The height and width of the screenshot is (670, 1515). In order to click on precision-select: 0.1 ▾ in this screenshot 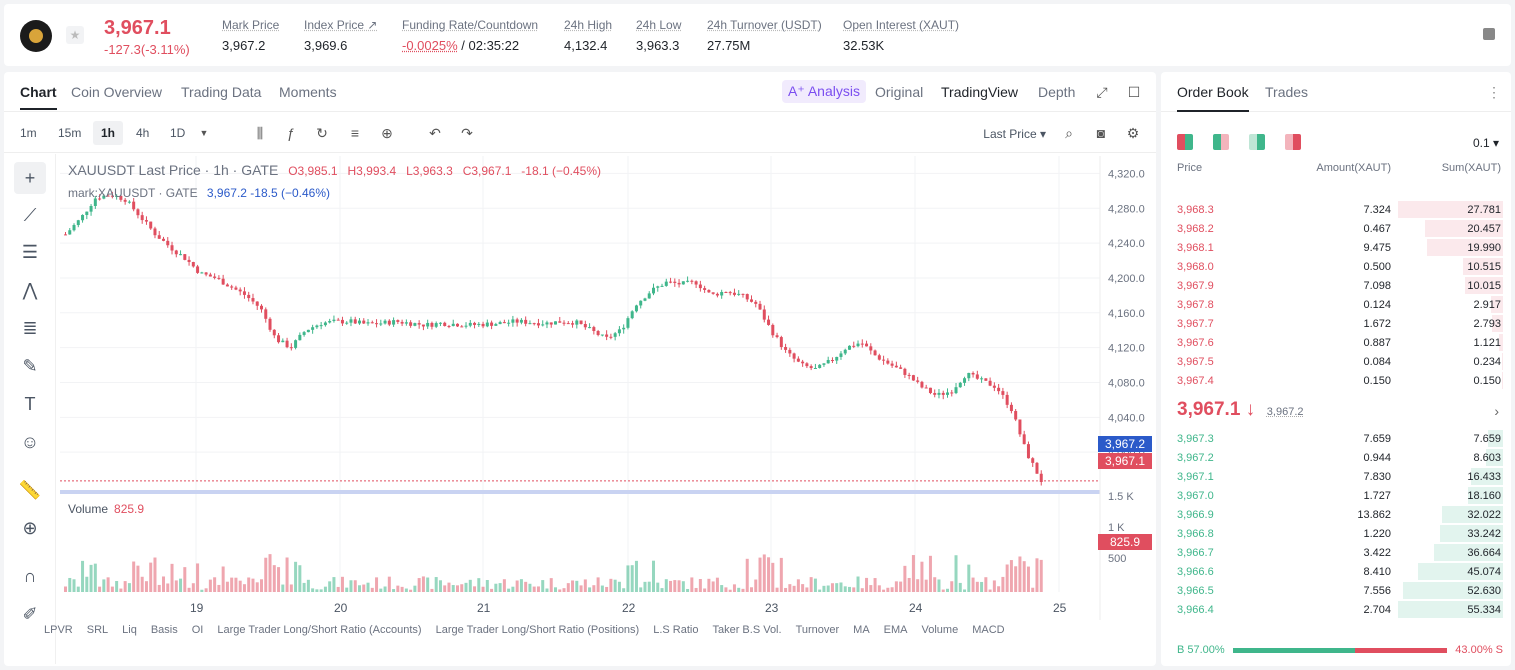, I will do `click(1485, 143)`.